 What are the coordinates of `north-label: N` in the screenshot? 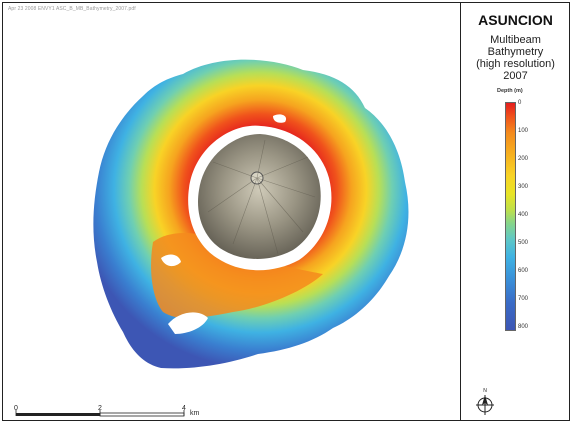 It's located at (485, 391).